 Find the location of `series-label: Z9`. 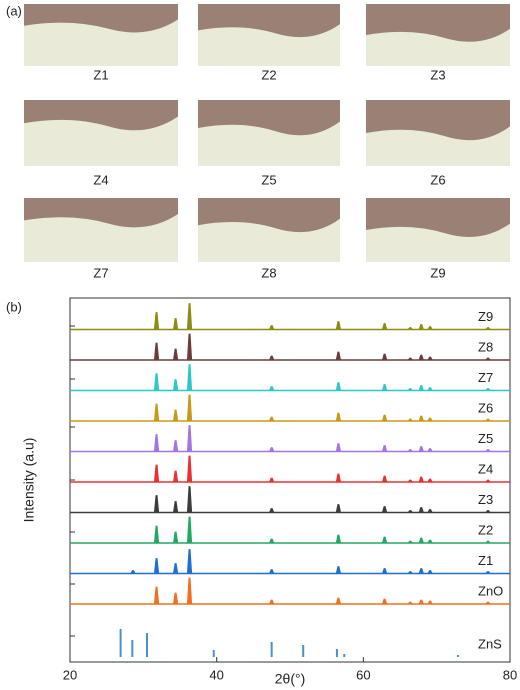

series-label: Z9 is located at coordinates (485, 316).